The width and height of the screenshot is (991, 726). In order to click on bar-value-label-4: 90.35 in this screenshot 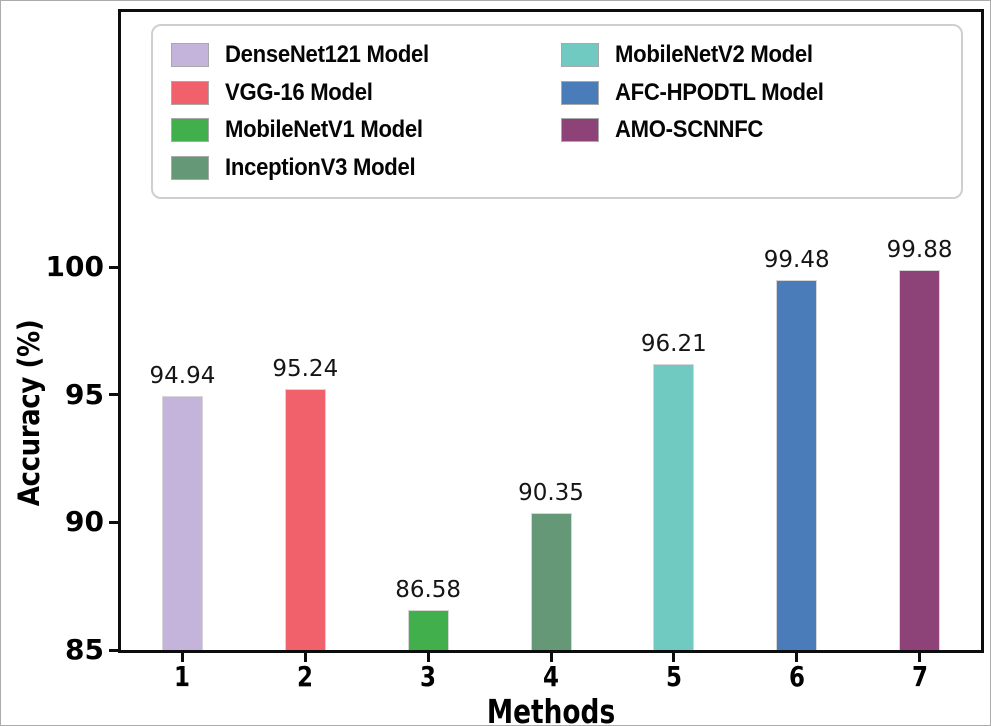, I will do `click(551, 493)`.